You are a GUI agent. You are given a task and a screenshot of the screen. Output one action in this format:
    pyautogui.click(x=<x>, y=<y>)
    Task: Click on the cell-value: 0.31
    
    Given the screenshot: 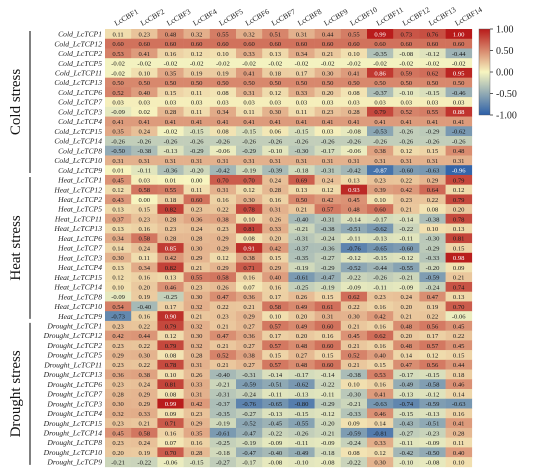 What is the action you would take?
    pyautogui.click(x=145, y=161)
    